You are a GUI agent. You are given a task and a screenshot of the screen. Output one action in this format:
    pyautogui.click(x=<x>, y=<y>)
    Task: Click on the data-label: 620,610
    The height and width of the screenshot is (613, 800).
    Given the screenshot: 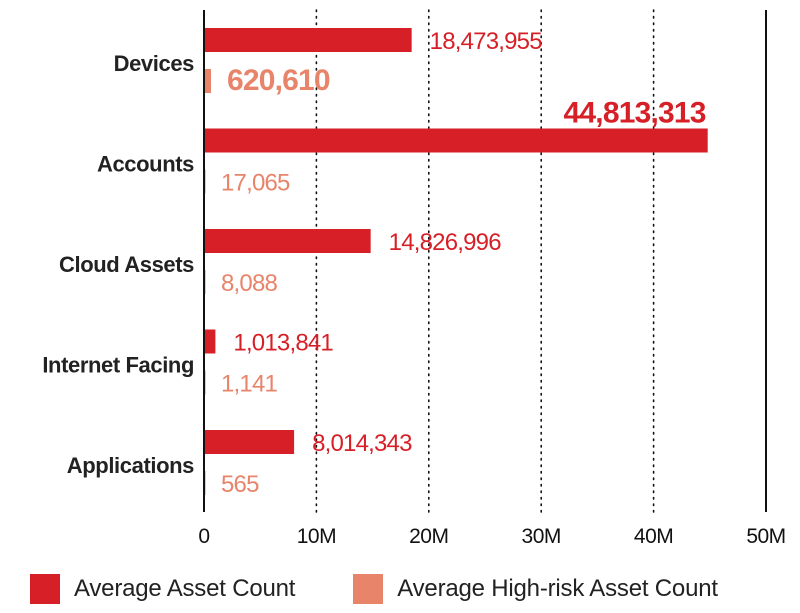 What is the action you would take?
    pyautogui.click(x=278, y=80)
    